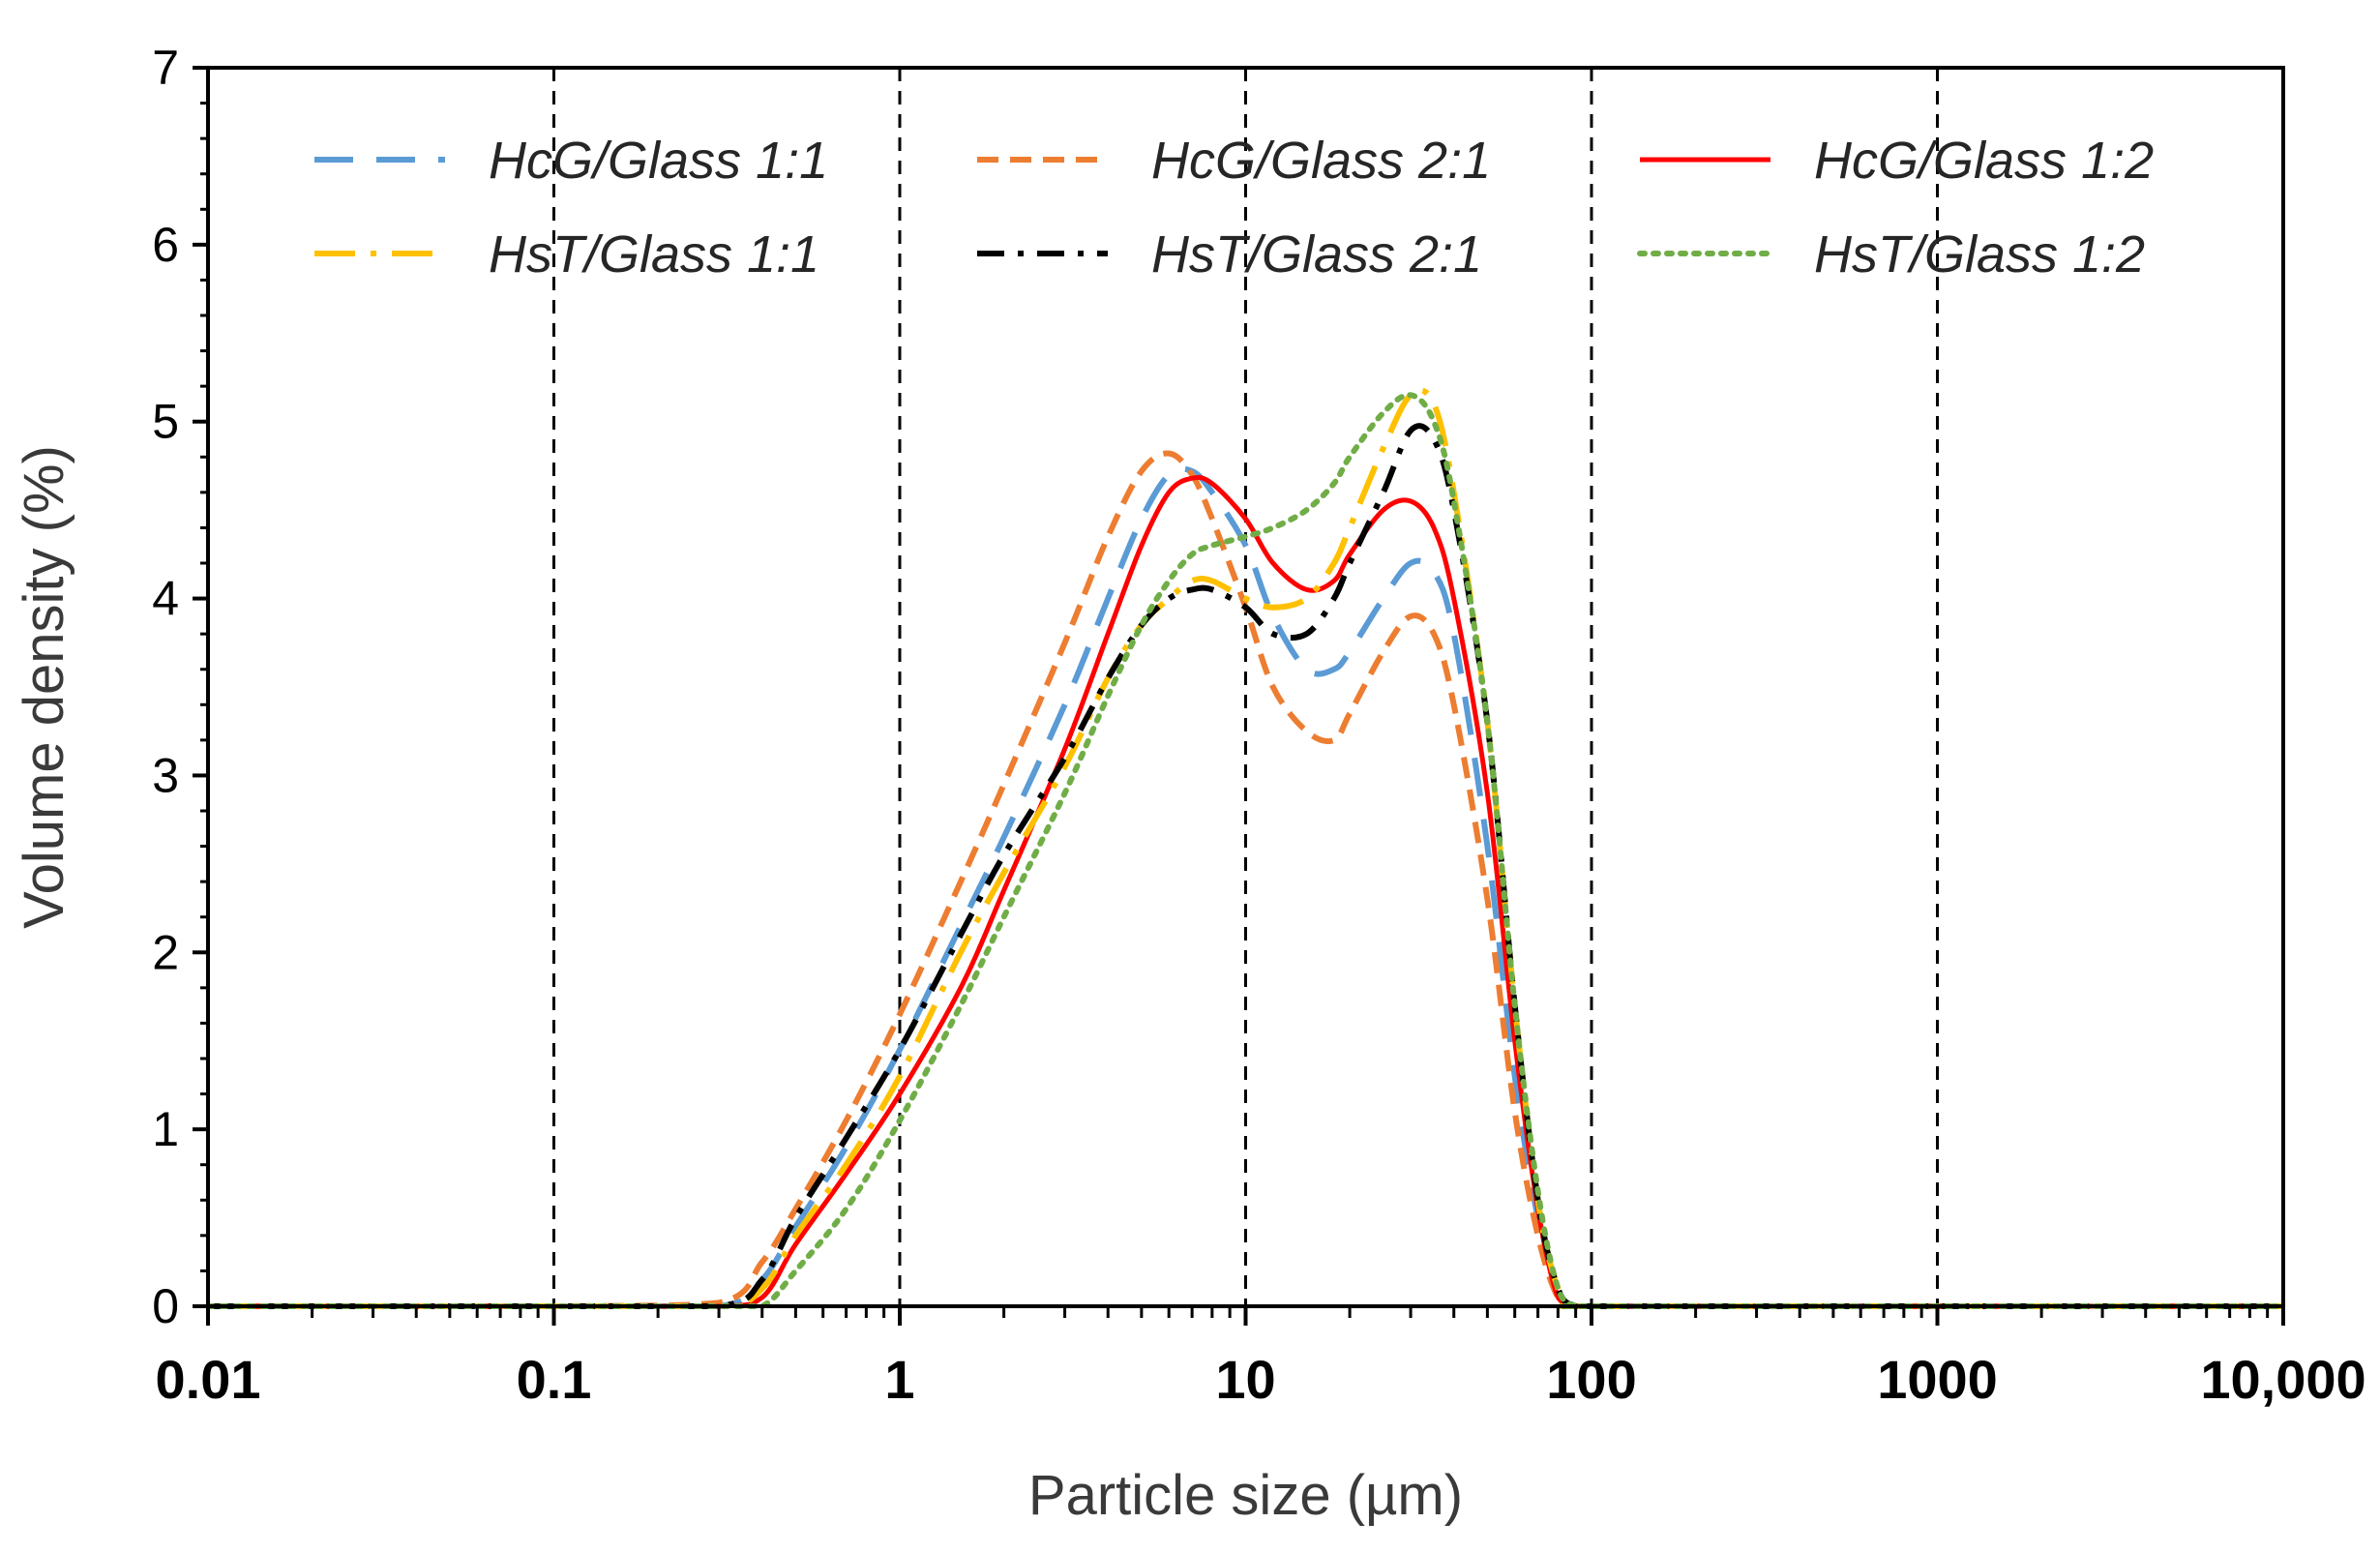 The width and height of the screenshot is (2380, 1553). Describe the element at coordinates (654, 254) in the screenshot. I see `legend-label: HsT/Glass 1:1` at that location.